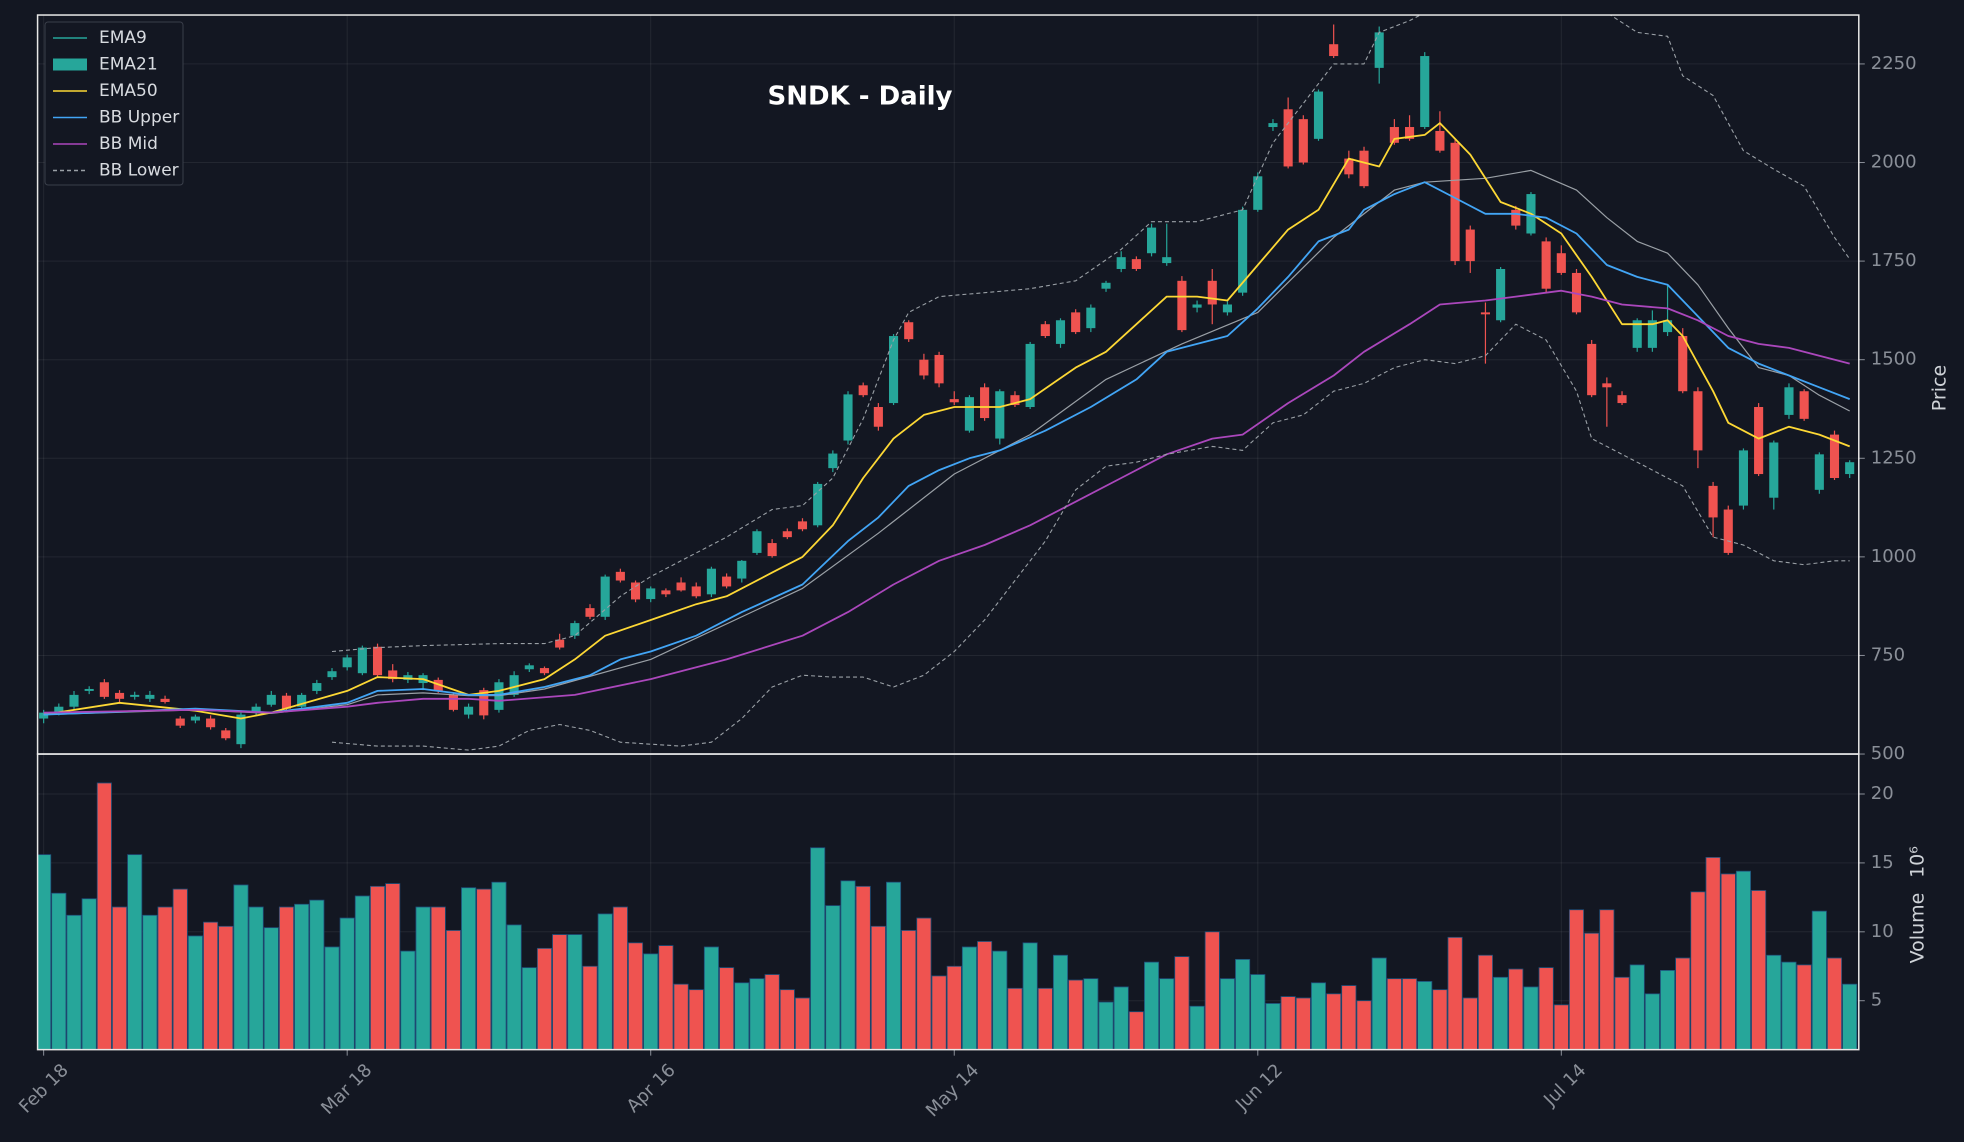  What do you see at coordinates (128, 91) in the screenshot?
I see `legend-label: EMA50` at bounding box center [128, 91].